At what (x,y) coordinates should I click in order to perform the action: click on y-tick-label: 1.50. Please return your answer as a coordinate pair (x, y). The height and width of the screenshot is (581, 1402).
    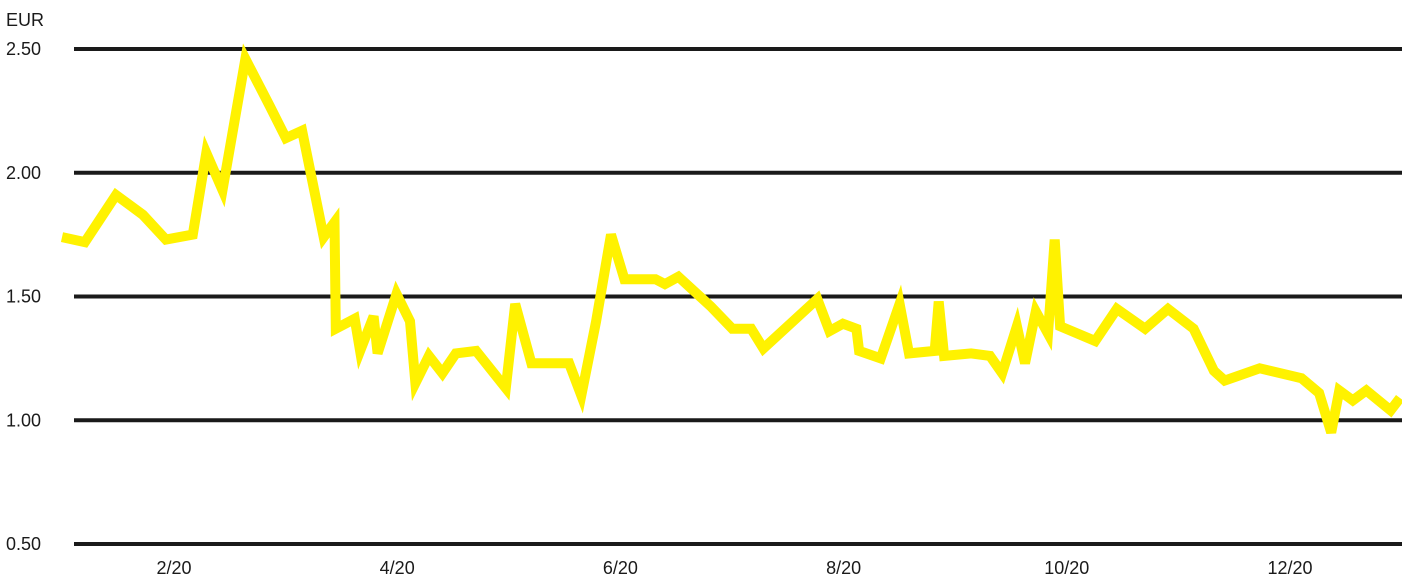
    Looking at the image, I should click on (23, 297).